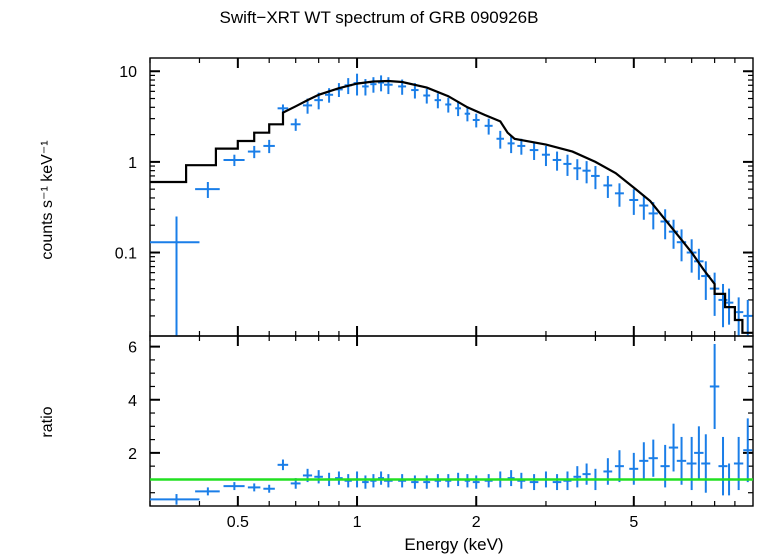  I want to click on ratio-y-axis-label: ratio, so click(47, 421).